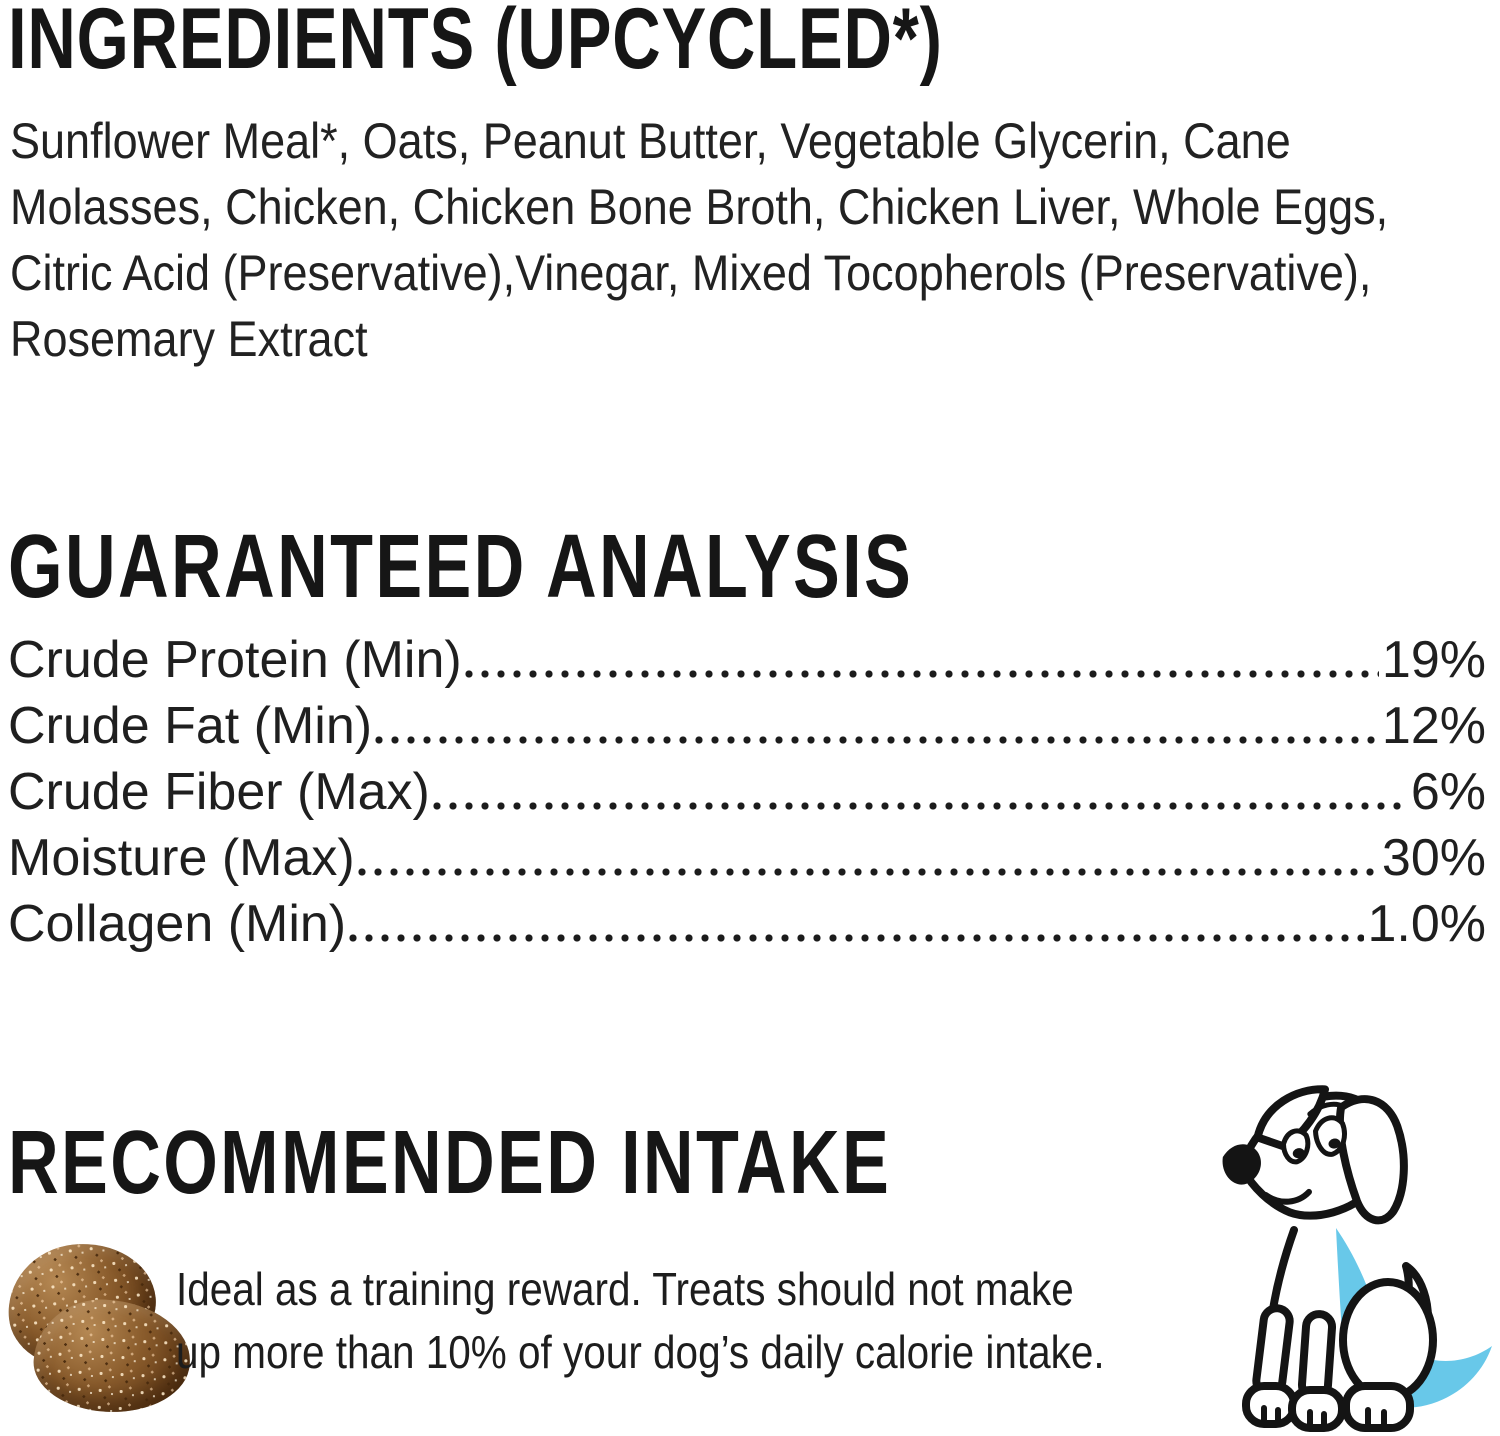 This screenshot has height=1436, width=1500. Describe the element at coordinates (1357, 1258) in the screenshot. I see `dog-icon` at that location.